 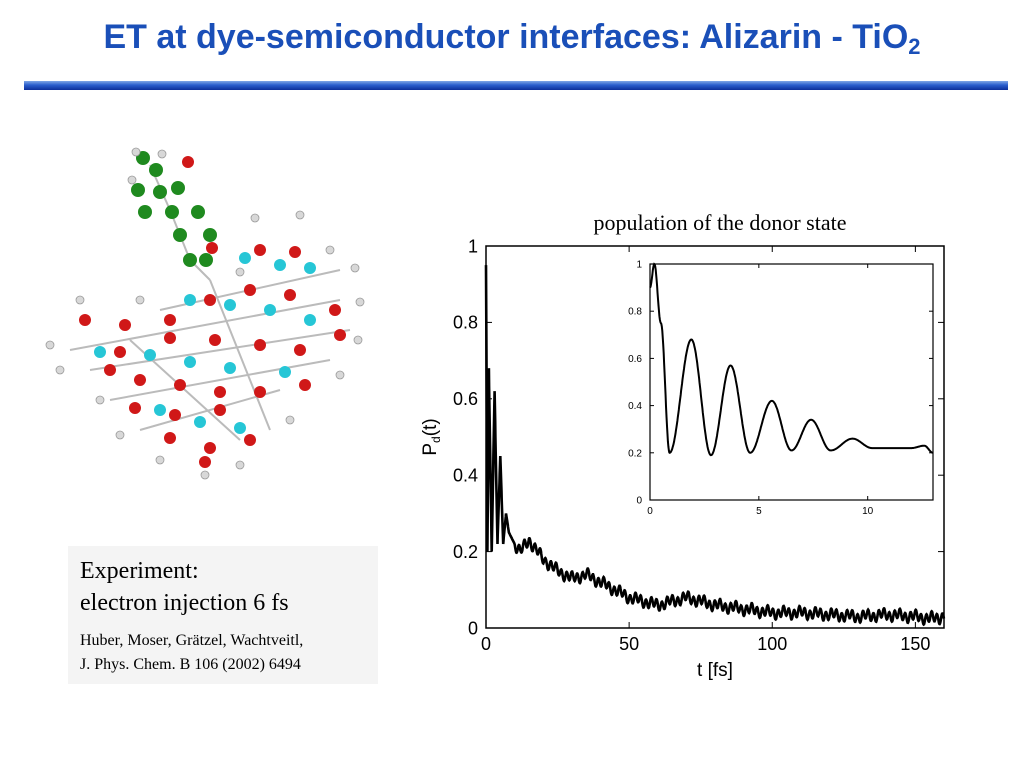 I want to click on molecule-structure-icon, so click(x=205, y=313).